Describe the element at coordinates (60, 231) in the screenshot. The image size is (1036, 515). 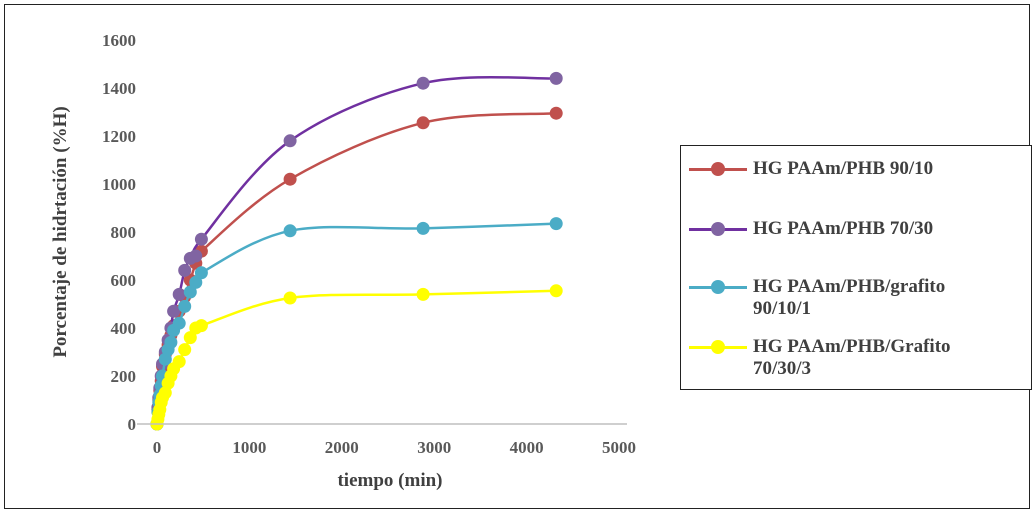
I see `y-axis-title: Porcentaje de hidrtación (%H)` at that location.